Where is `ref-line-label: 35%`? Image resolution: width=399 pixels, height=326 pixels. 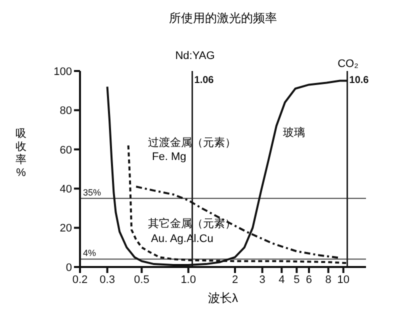
ref-line-label: 35% is located at coordinates (92, 192).